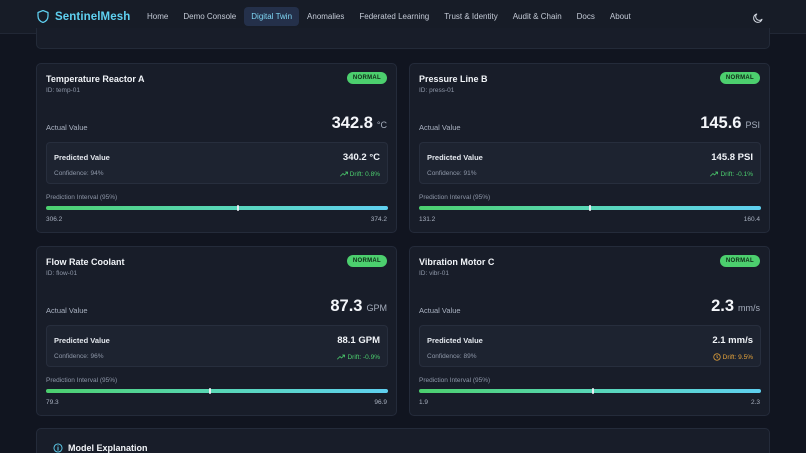 This screenshot has width=806, height=453. I want to click on confidence-text: Confidence: 89%, so click(452, 356).